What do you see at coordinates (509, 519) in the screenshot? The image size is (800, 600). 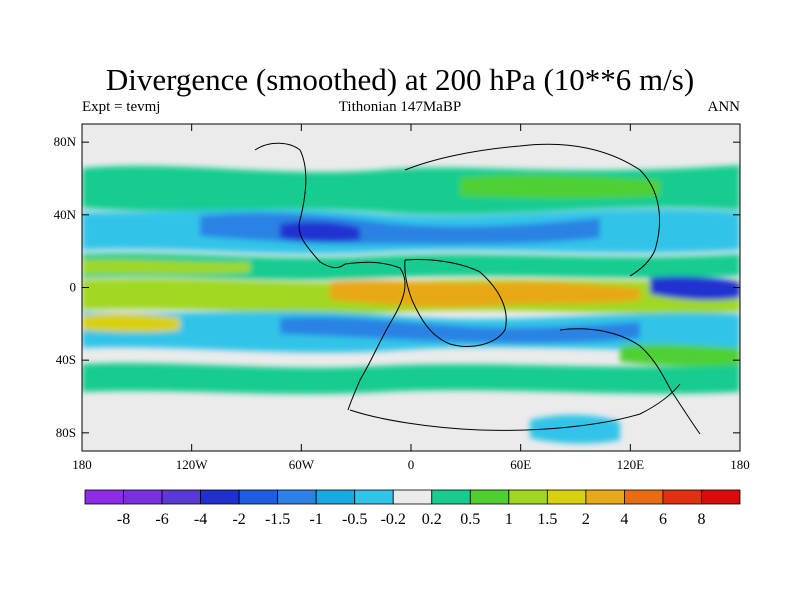 I see `colorbar-label: 1` at bounding box center [509, 519].